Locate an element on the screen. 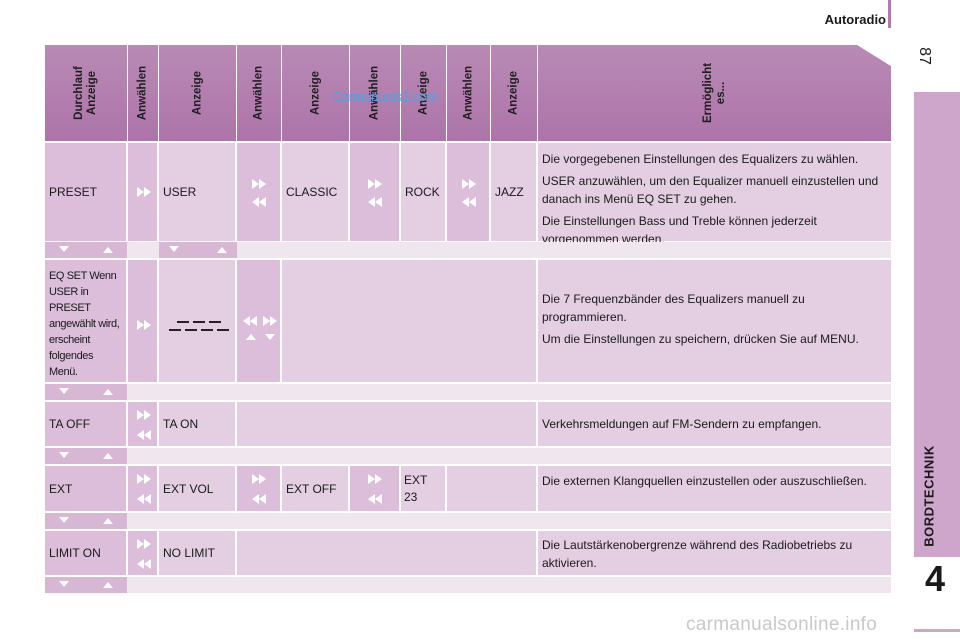  watermark-top: Carmanuals2.com is located at coordinates (385, 96).